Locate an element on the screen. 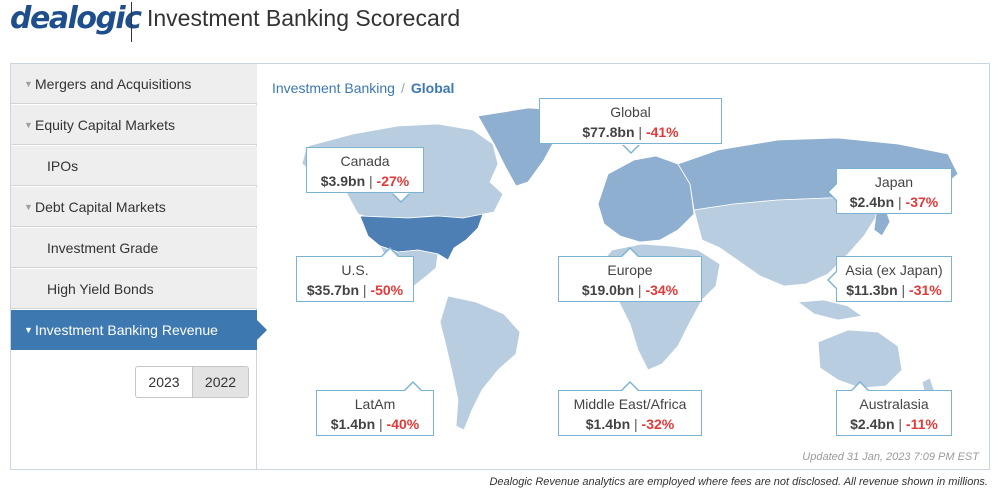 The image size is (1000, 493). breadcrumb-parent: Investment Banking is located at coordinates (333, 88).